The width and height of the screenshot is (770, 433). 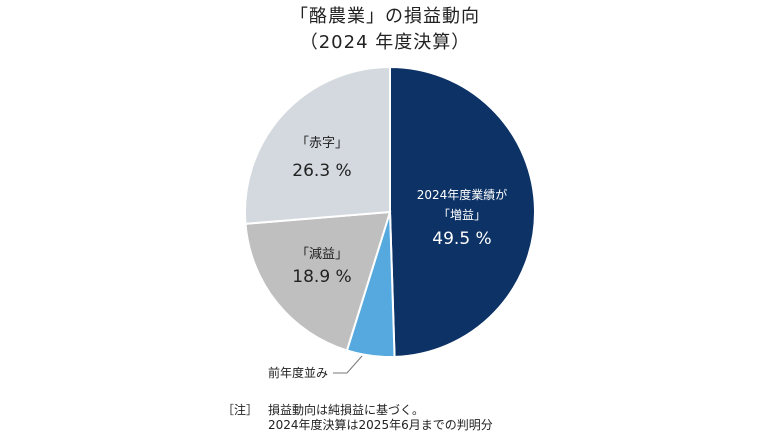 What do you see at coordinates (298, 372) in the screenshot?
I see `slice-label-zennendo-nami: 前年度並み` at bounding box center [298, 372].